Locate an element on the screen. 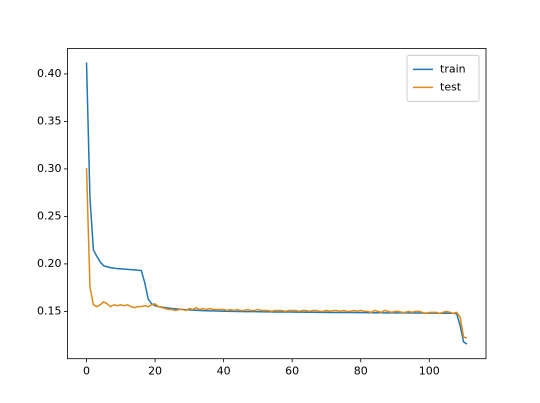 The image size is (540, 403). y-tick-label: 0.35 is located at coordinates (49, 120).